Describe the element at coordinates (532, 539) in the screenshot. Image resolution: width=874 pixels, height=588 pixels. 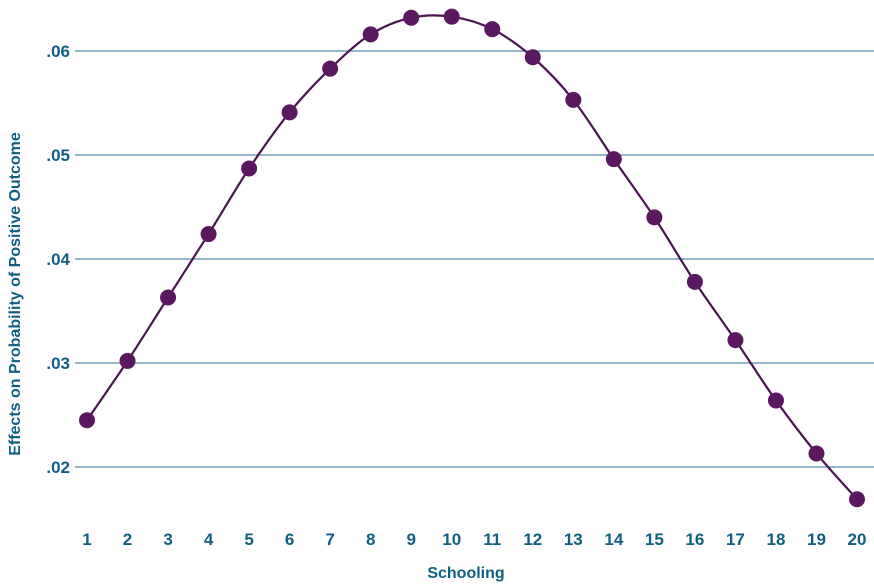
I see `x-tick-label: 12` at that location.